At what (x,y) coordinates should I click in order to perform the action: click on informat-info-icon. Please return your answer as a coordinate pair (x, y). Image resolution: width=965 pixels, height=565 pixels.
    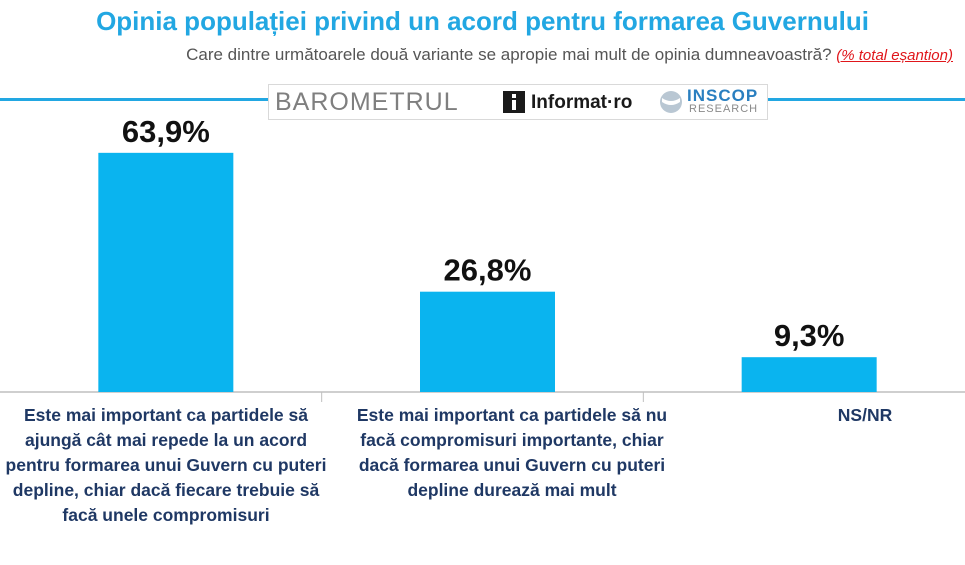
    Looking at the image, I should click on (514, 102).